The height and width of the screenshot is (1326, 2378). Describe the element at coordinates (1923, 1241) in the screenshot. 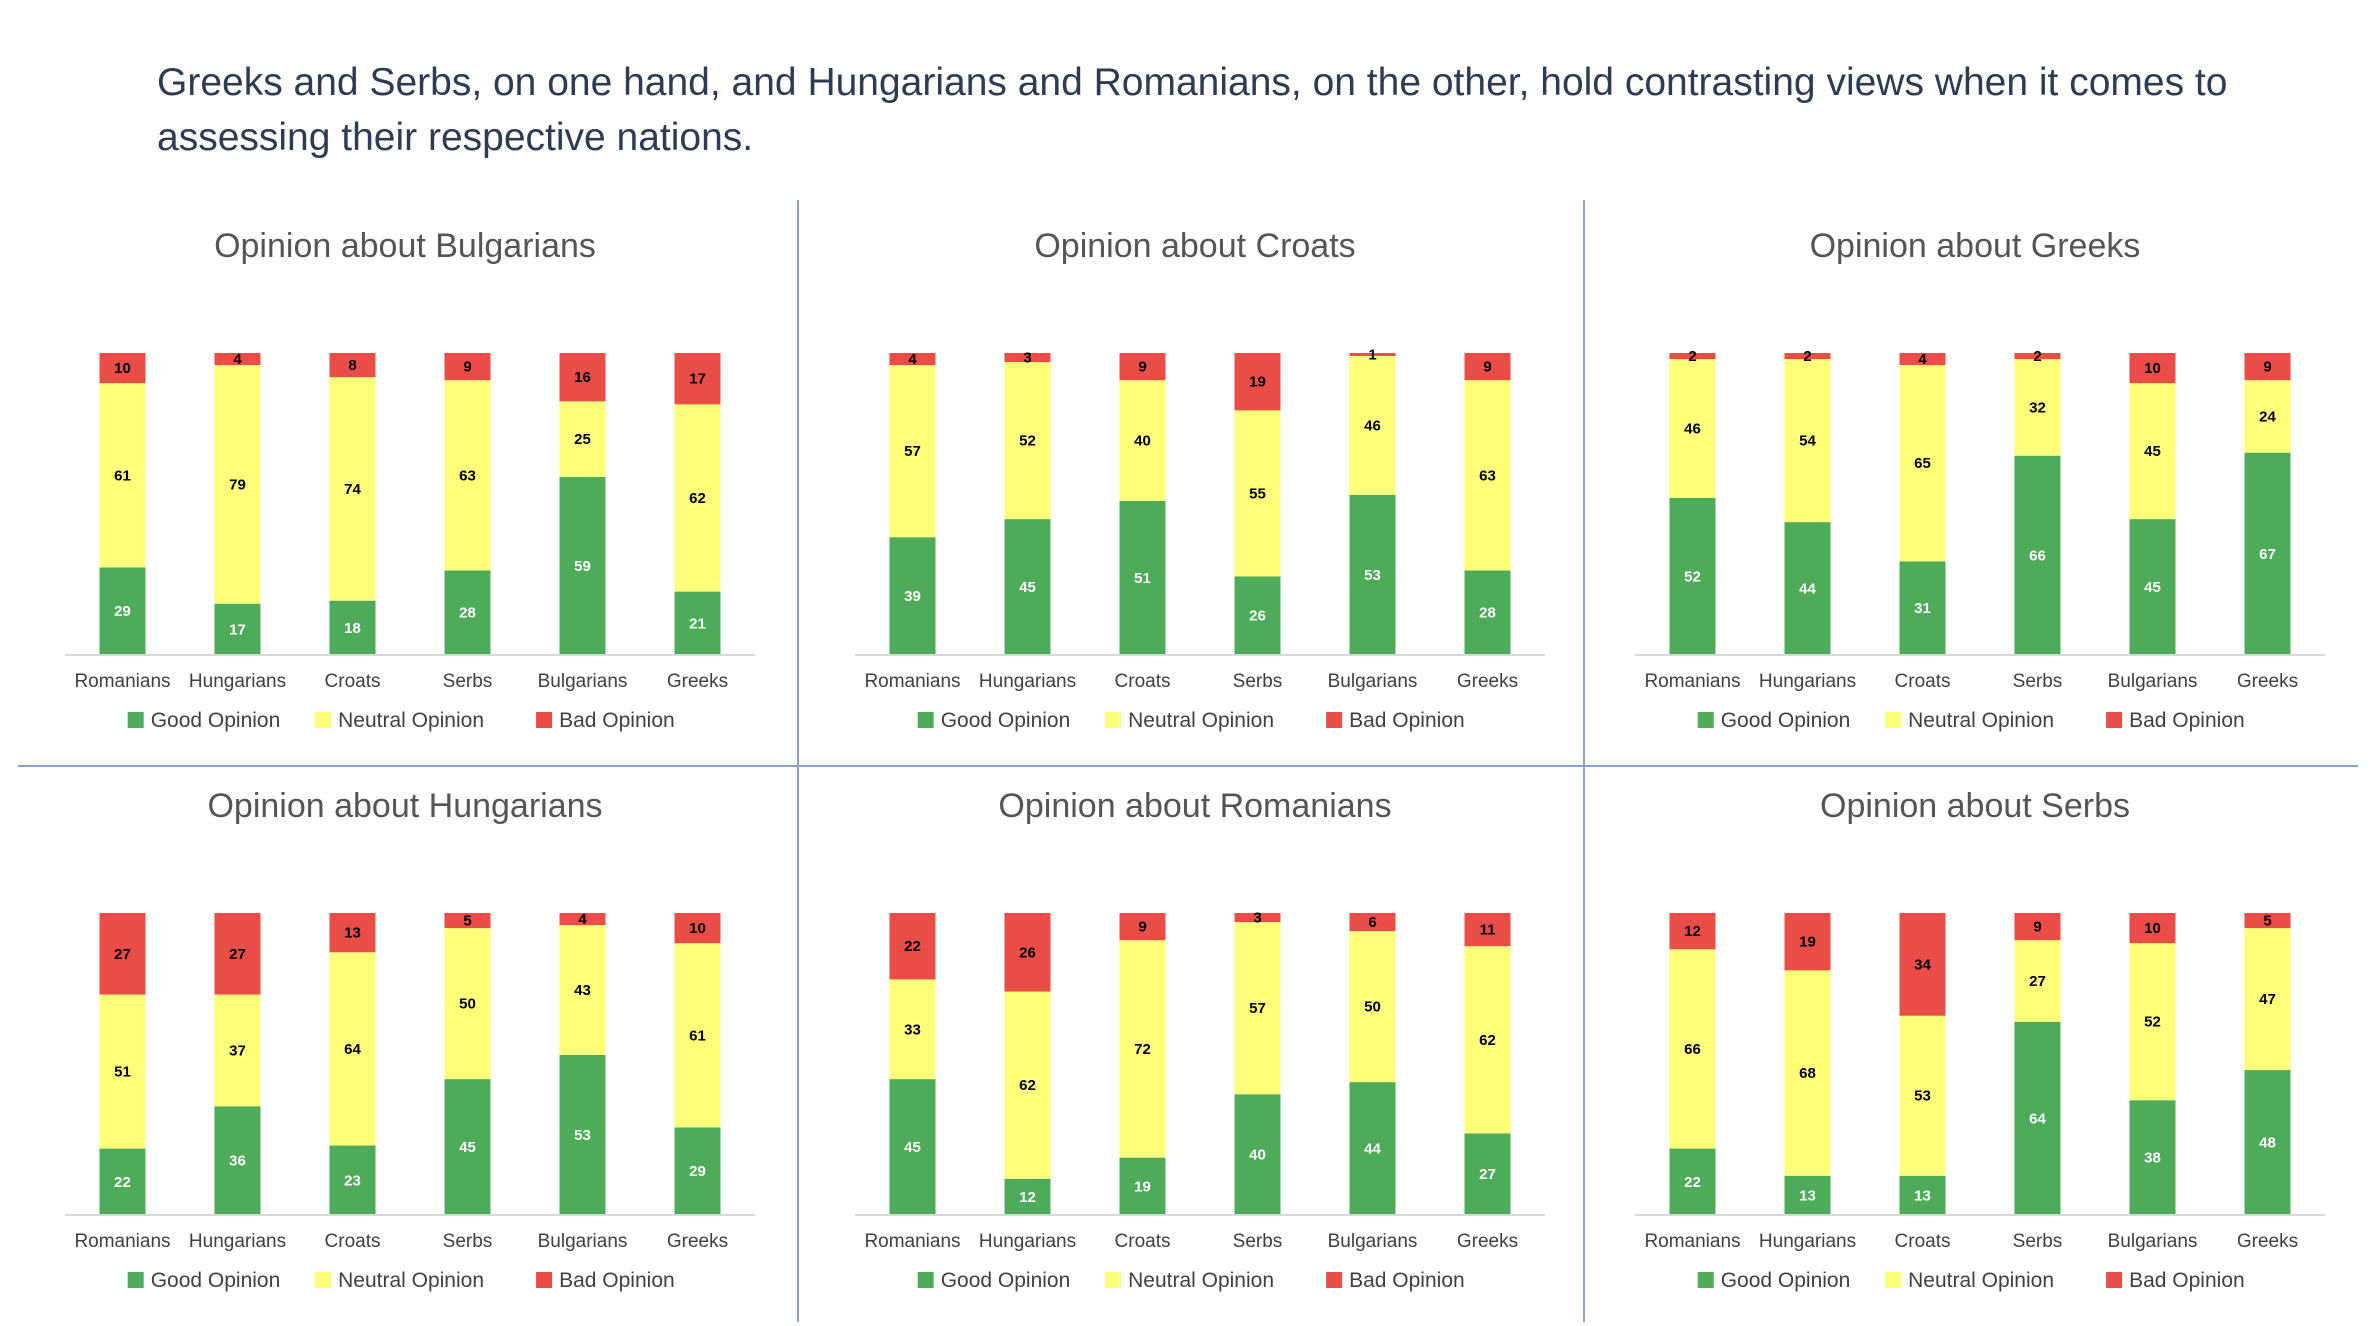

I see `x-tick-label-croats: Croats` at that location.